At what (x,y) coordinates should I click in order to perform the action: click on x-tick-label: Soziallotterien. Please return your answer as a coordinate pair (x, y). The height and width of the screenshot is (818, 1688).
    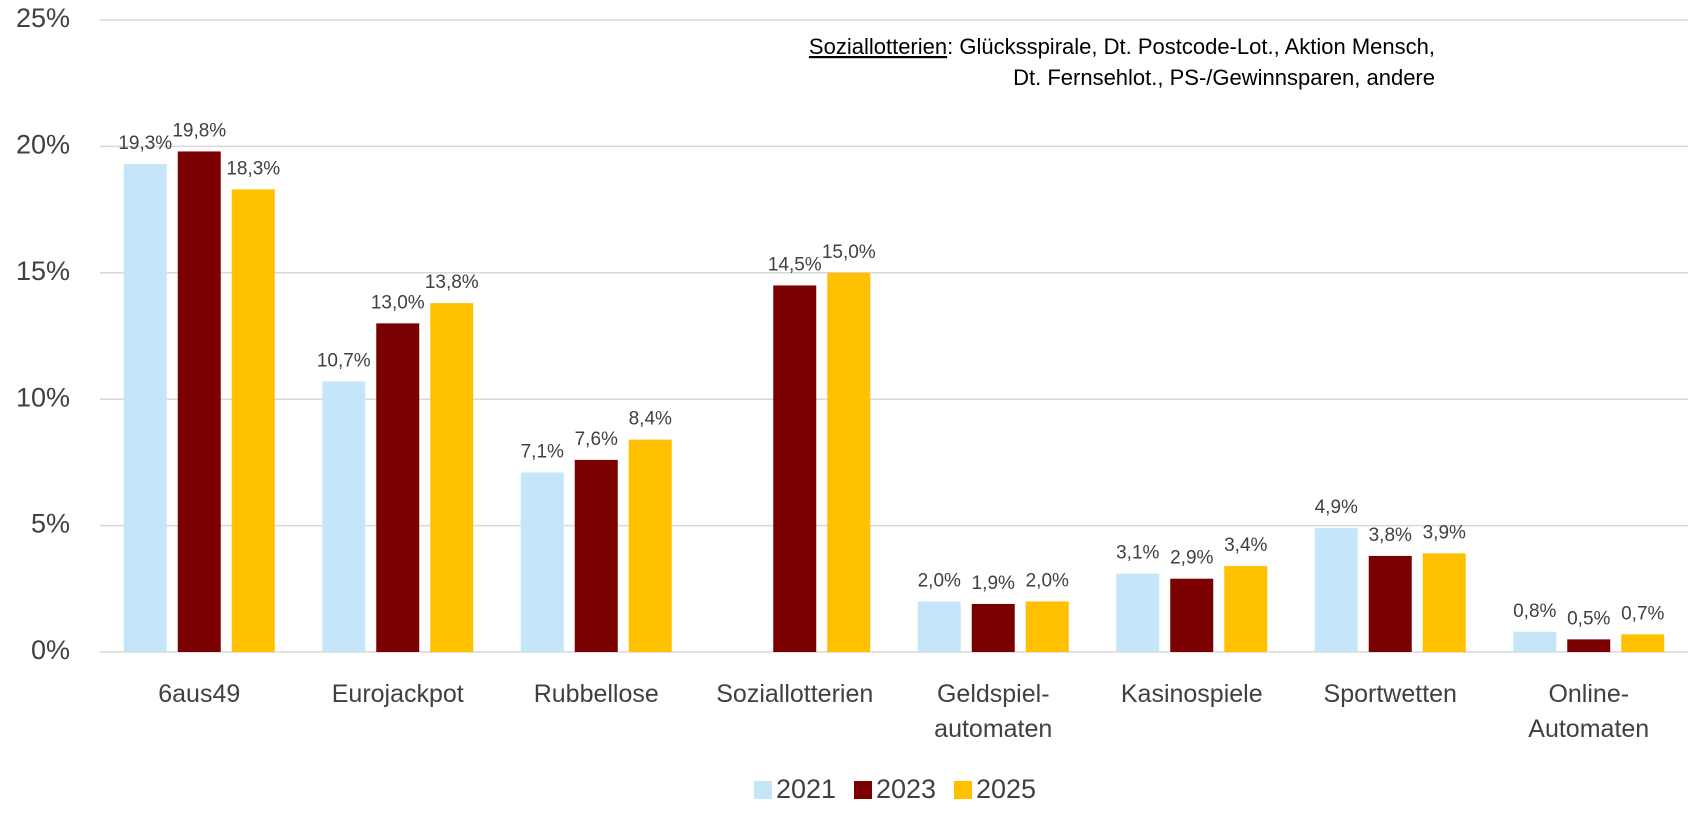
    Looking at the image, I should click on (794, 694).